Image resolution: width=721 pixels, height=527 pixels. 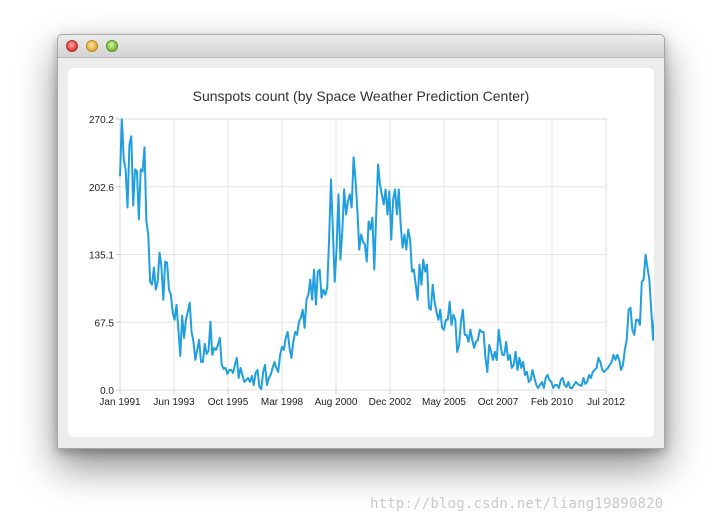 I want to click on close-button, so click(x=72, y=46).